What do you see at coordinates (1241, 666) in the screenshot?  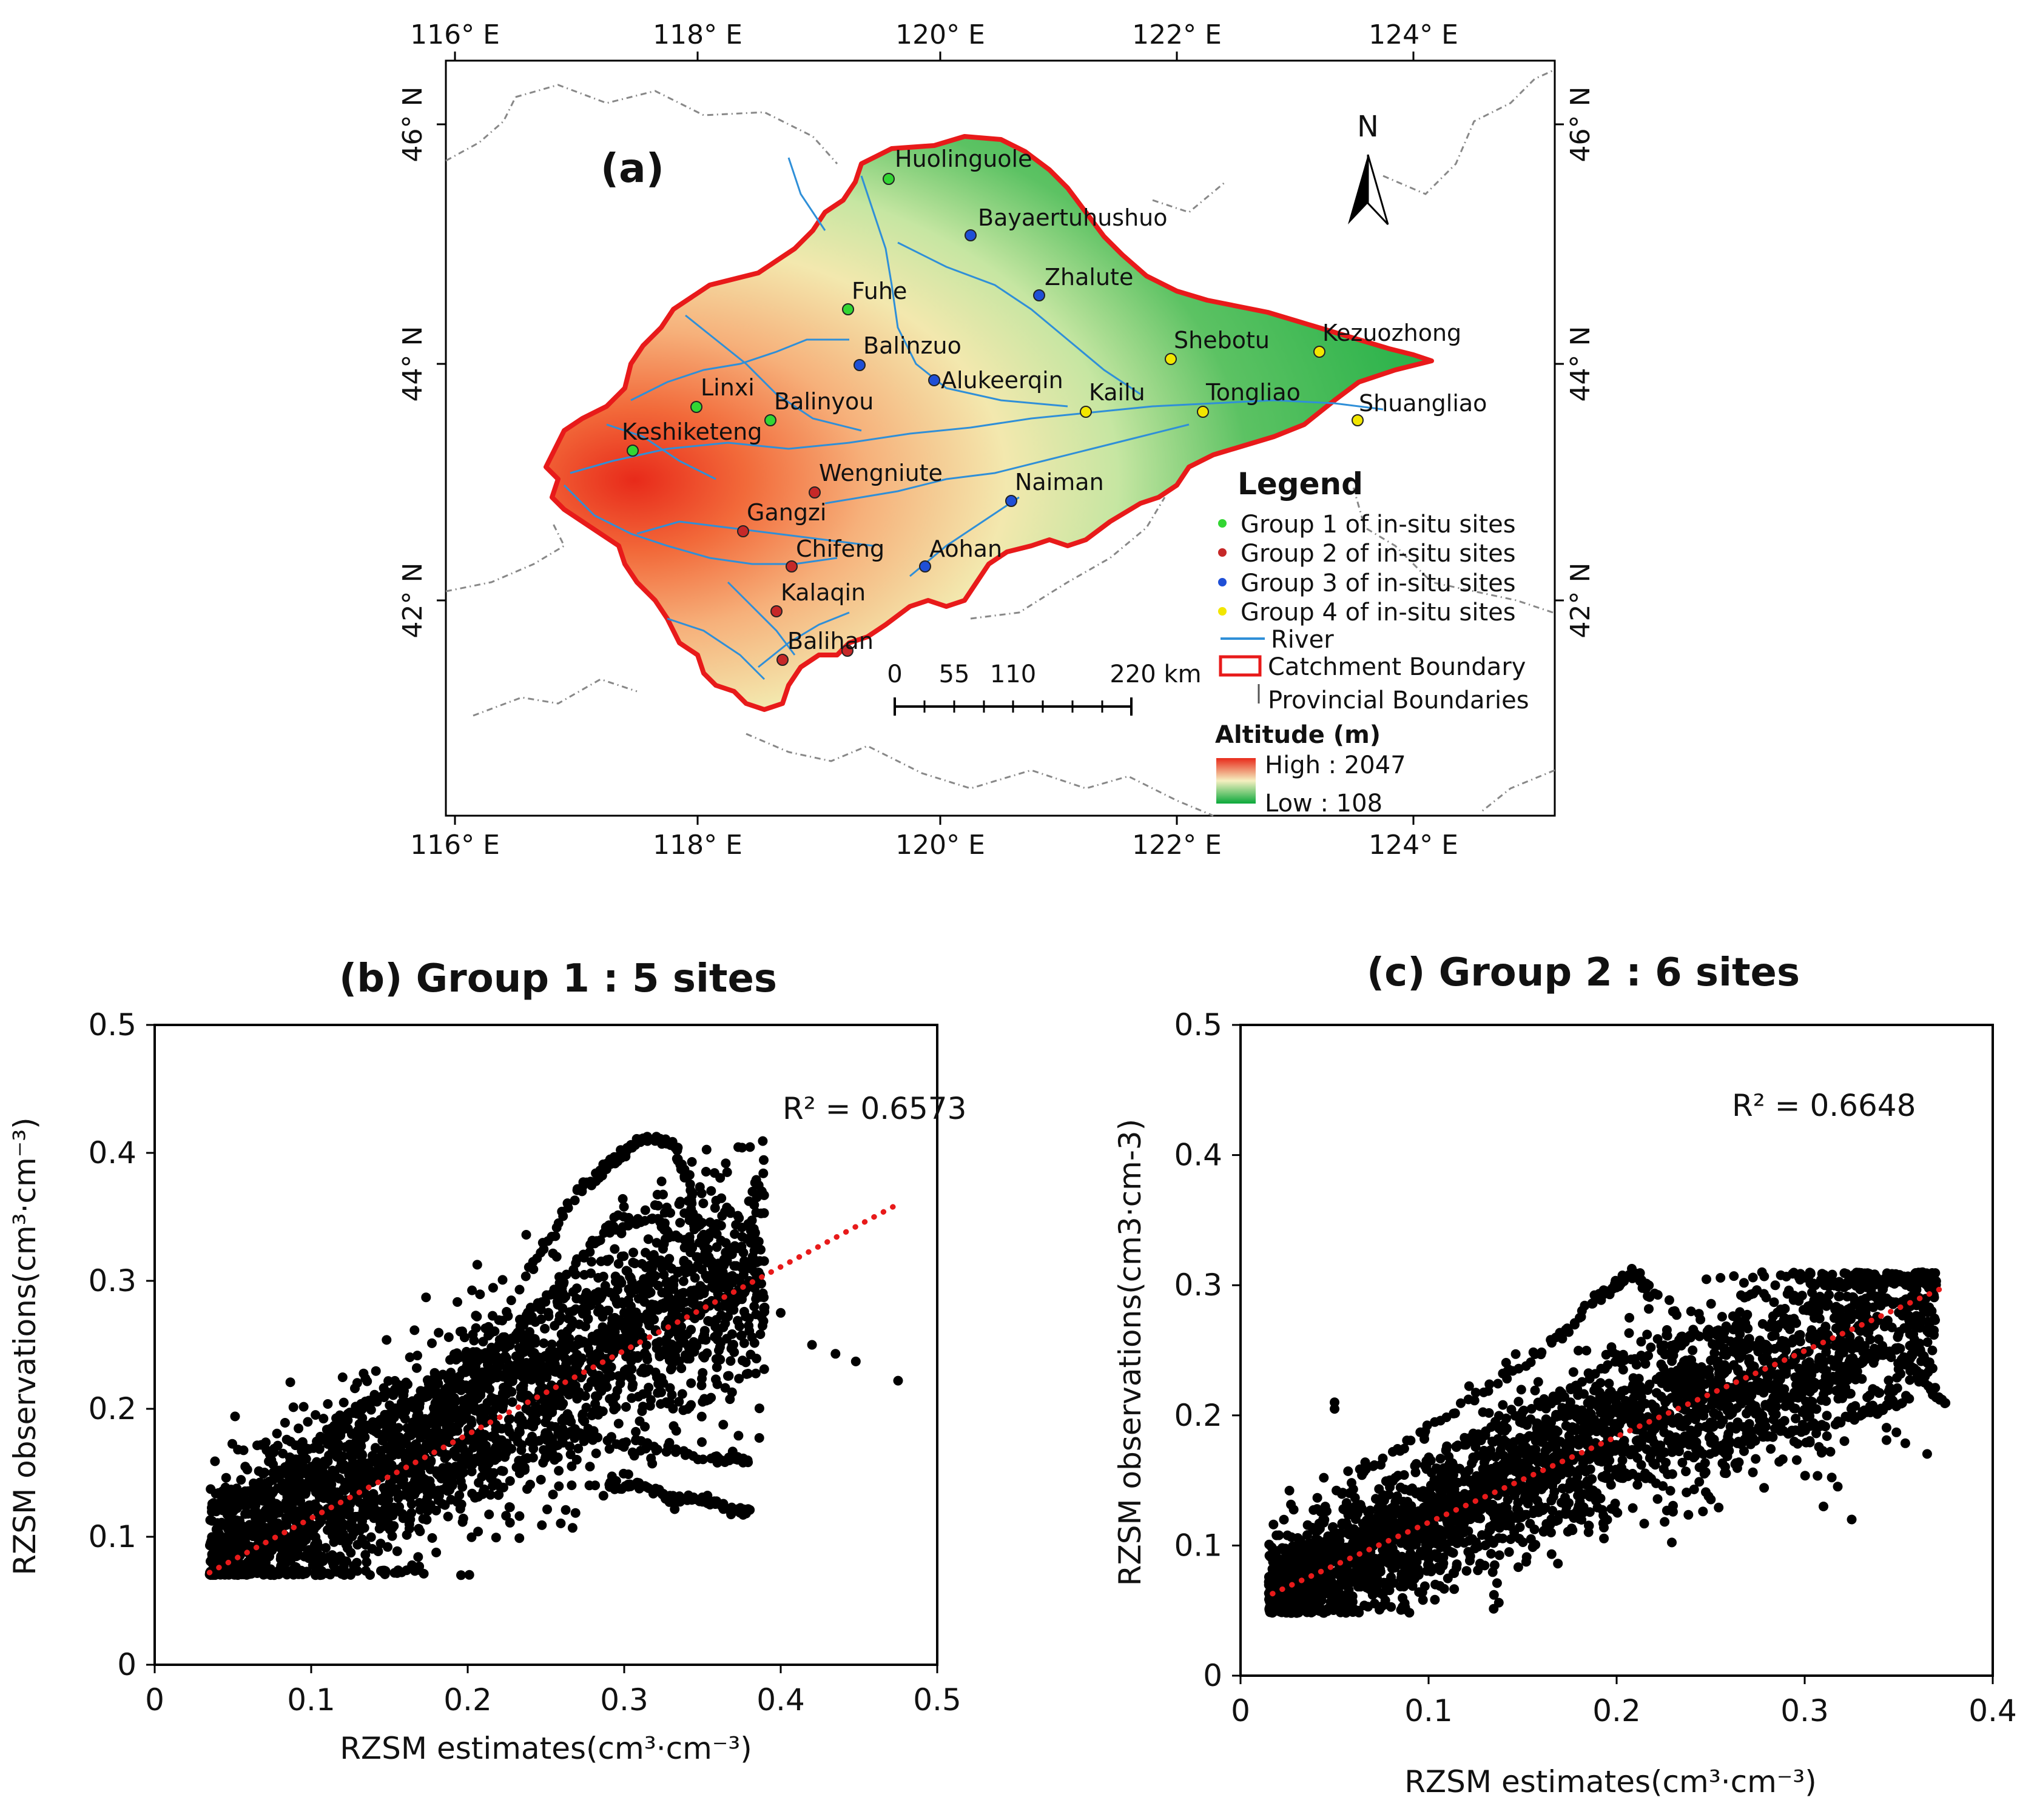 I see `legend-catchment-symbol` at bounding box center [1241, 666].